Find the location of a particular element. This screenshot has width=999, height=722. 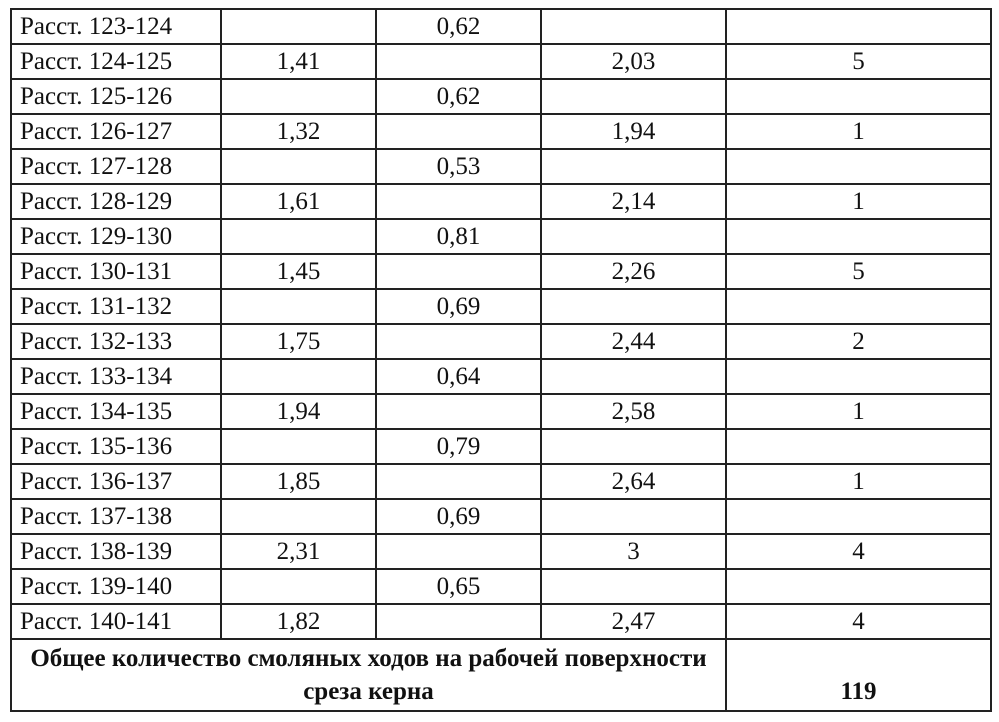

table-row: Расст. 139-140 0,65 is located at coordinates (501, 586).